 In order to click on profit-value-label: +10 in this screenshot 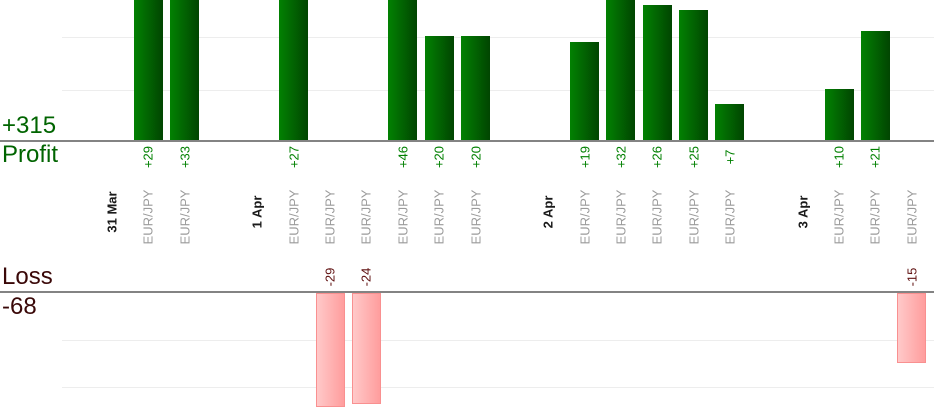, I will do `click(839, 156)`.